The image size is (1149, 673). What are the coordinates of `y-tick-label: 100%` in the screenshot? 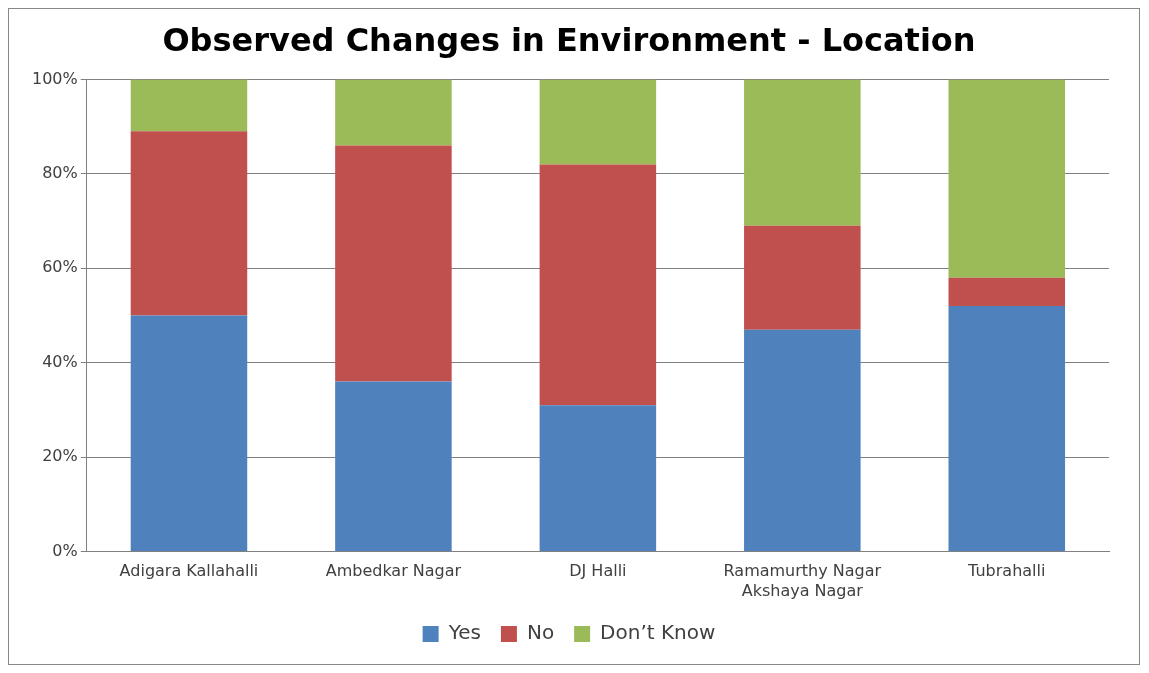 It's located at (54, 78).